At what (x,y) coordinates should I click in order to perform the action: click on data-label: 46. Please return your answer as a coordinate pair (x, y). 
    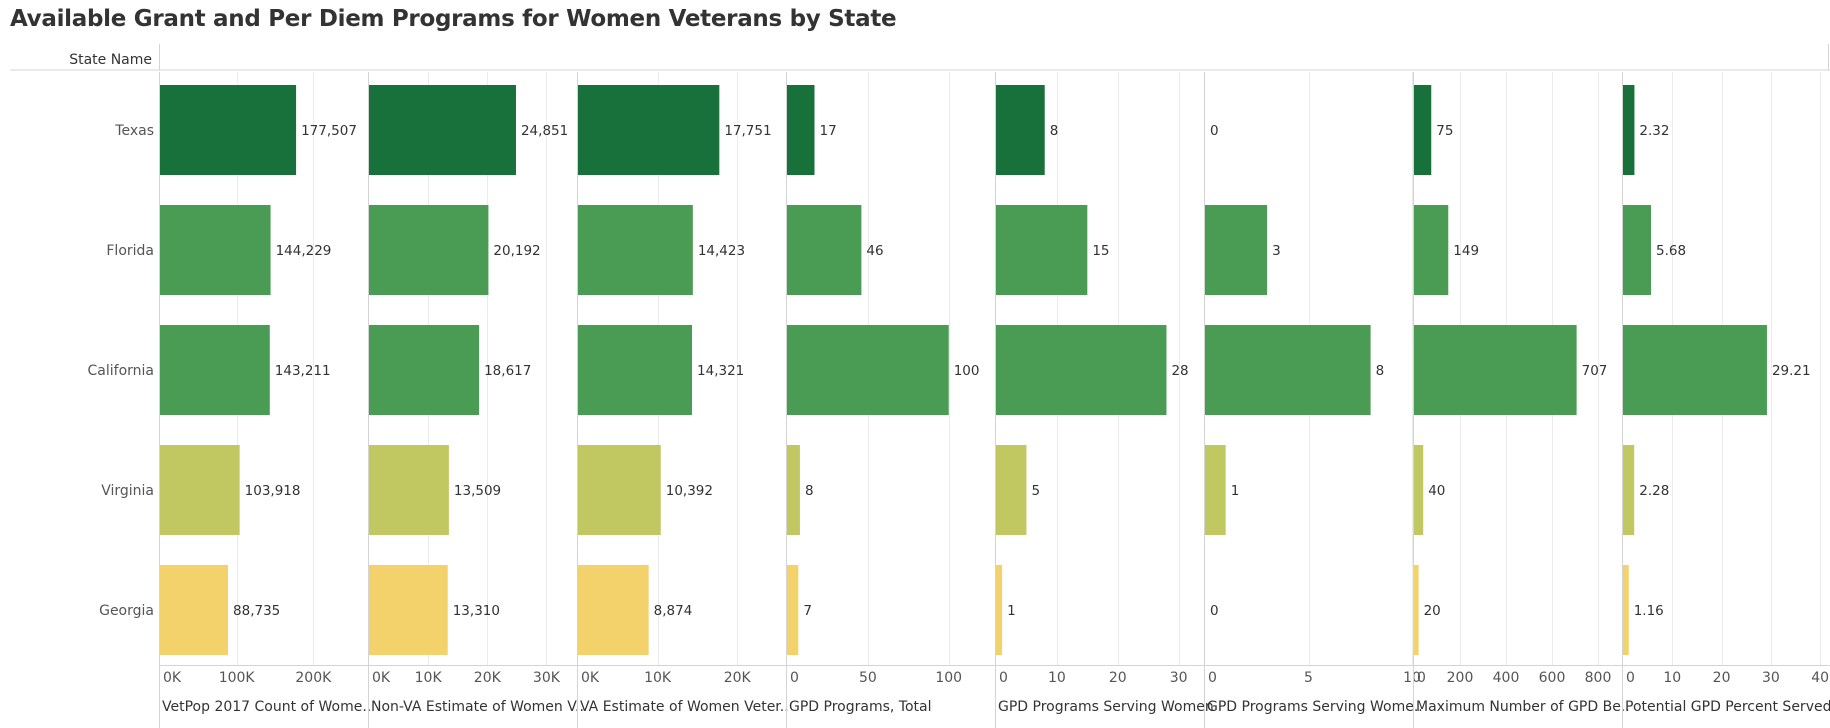
    Looking at the image, I should click on (874, 251).